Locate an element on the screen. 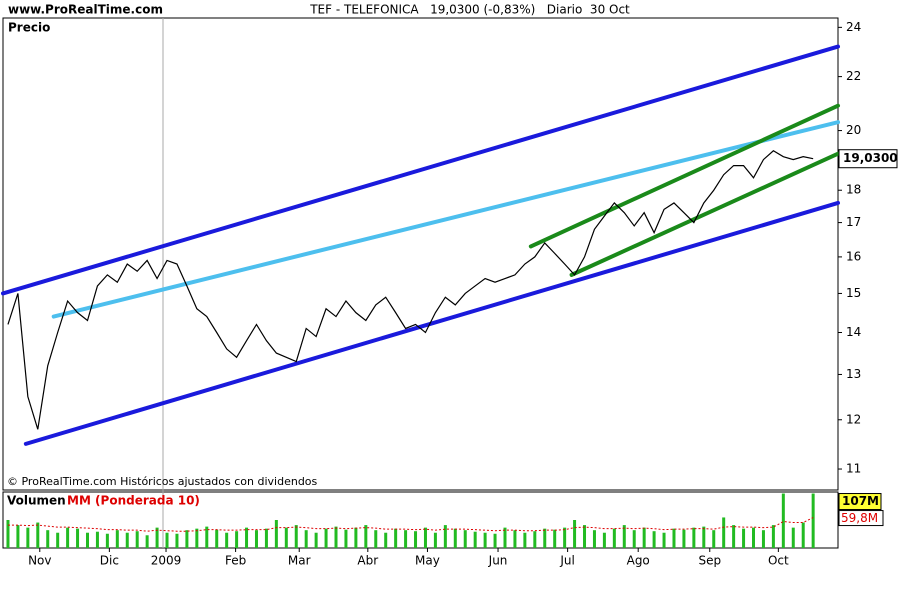  y-tick-label: 18 is located at coordinates (853, 190).